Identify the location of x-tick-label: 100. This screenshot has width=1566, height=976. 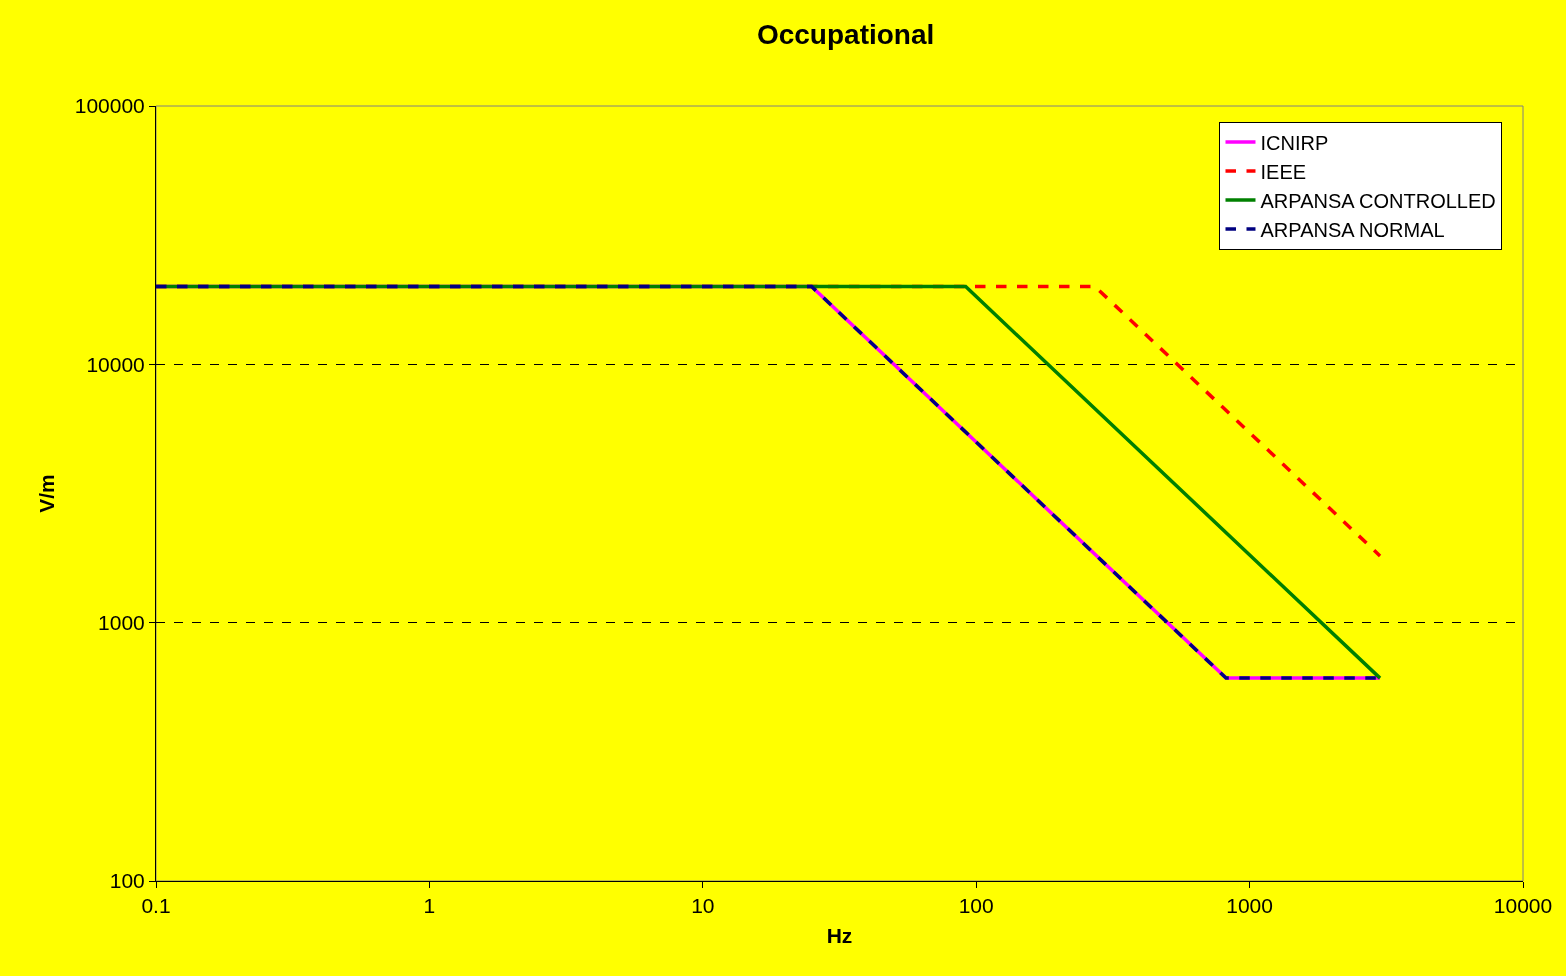
(976, 906).